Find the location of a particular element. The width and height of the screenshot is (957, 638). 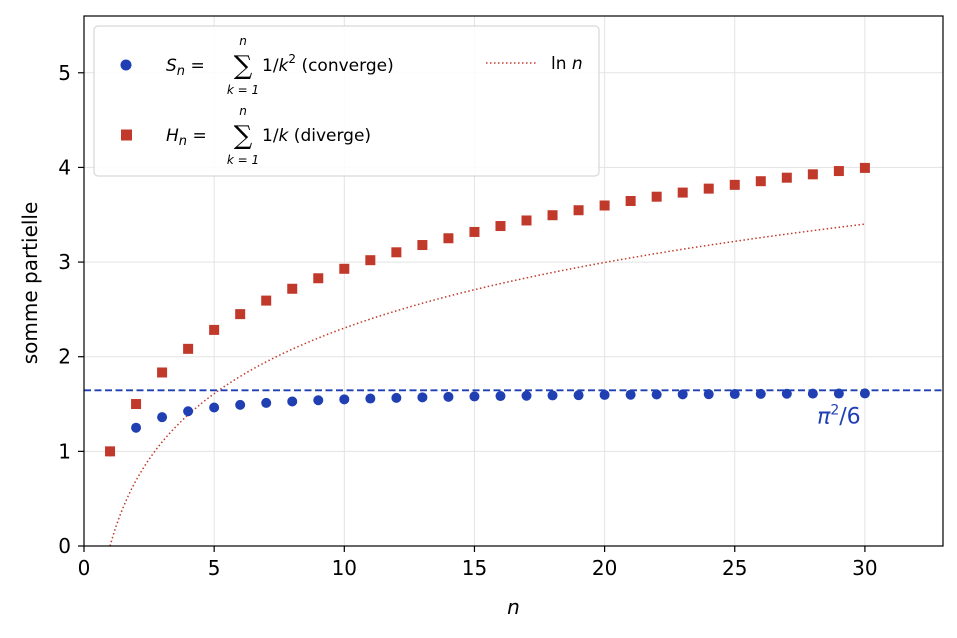

x-tick-label: 0 is located at coordinates (84, 568).